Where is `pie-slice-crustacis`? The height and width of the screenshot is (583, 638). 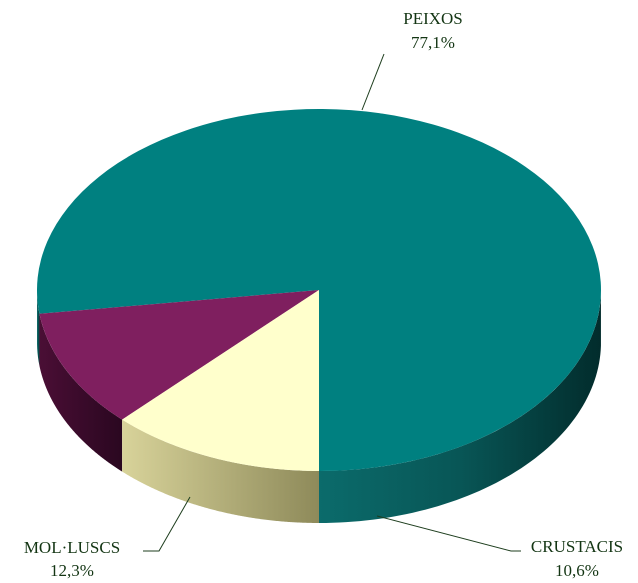 pie-slice-crustacis is located at coordinates (179, 355).